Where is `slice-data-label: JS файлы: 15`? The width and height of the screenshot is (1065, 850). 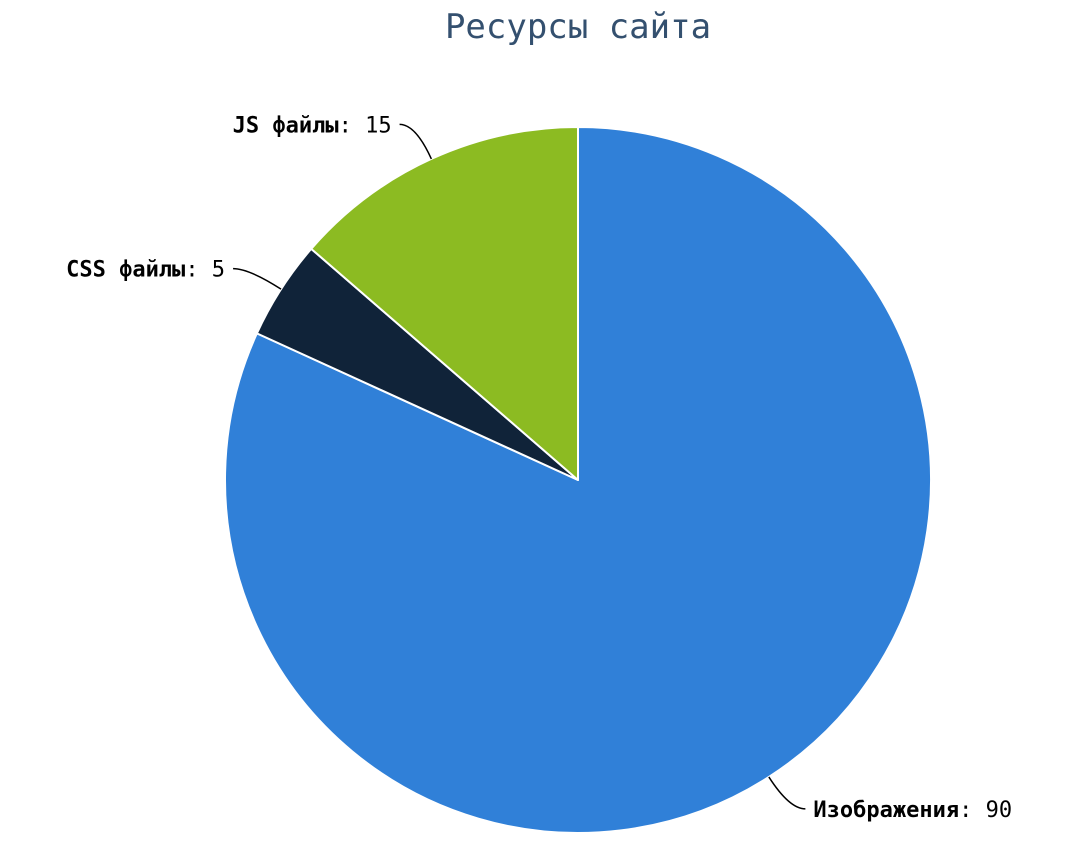
slice-data-label: JS файлы: 15 is located at coordinates (312, 125).